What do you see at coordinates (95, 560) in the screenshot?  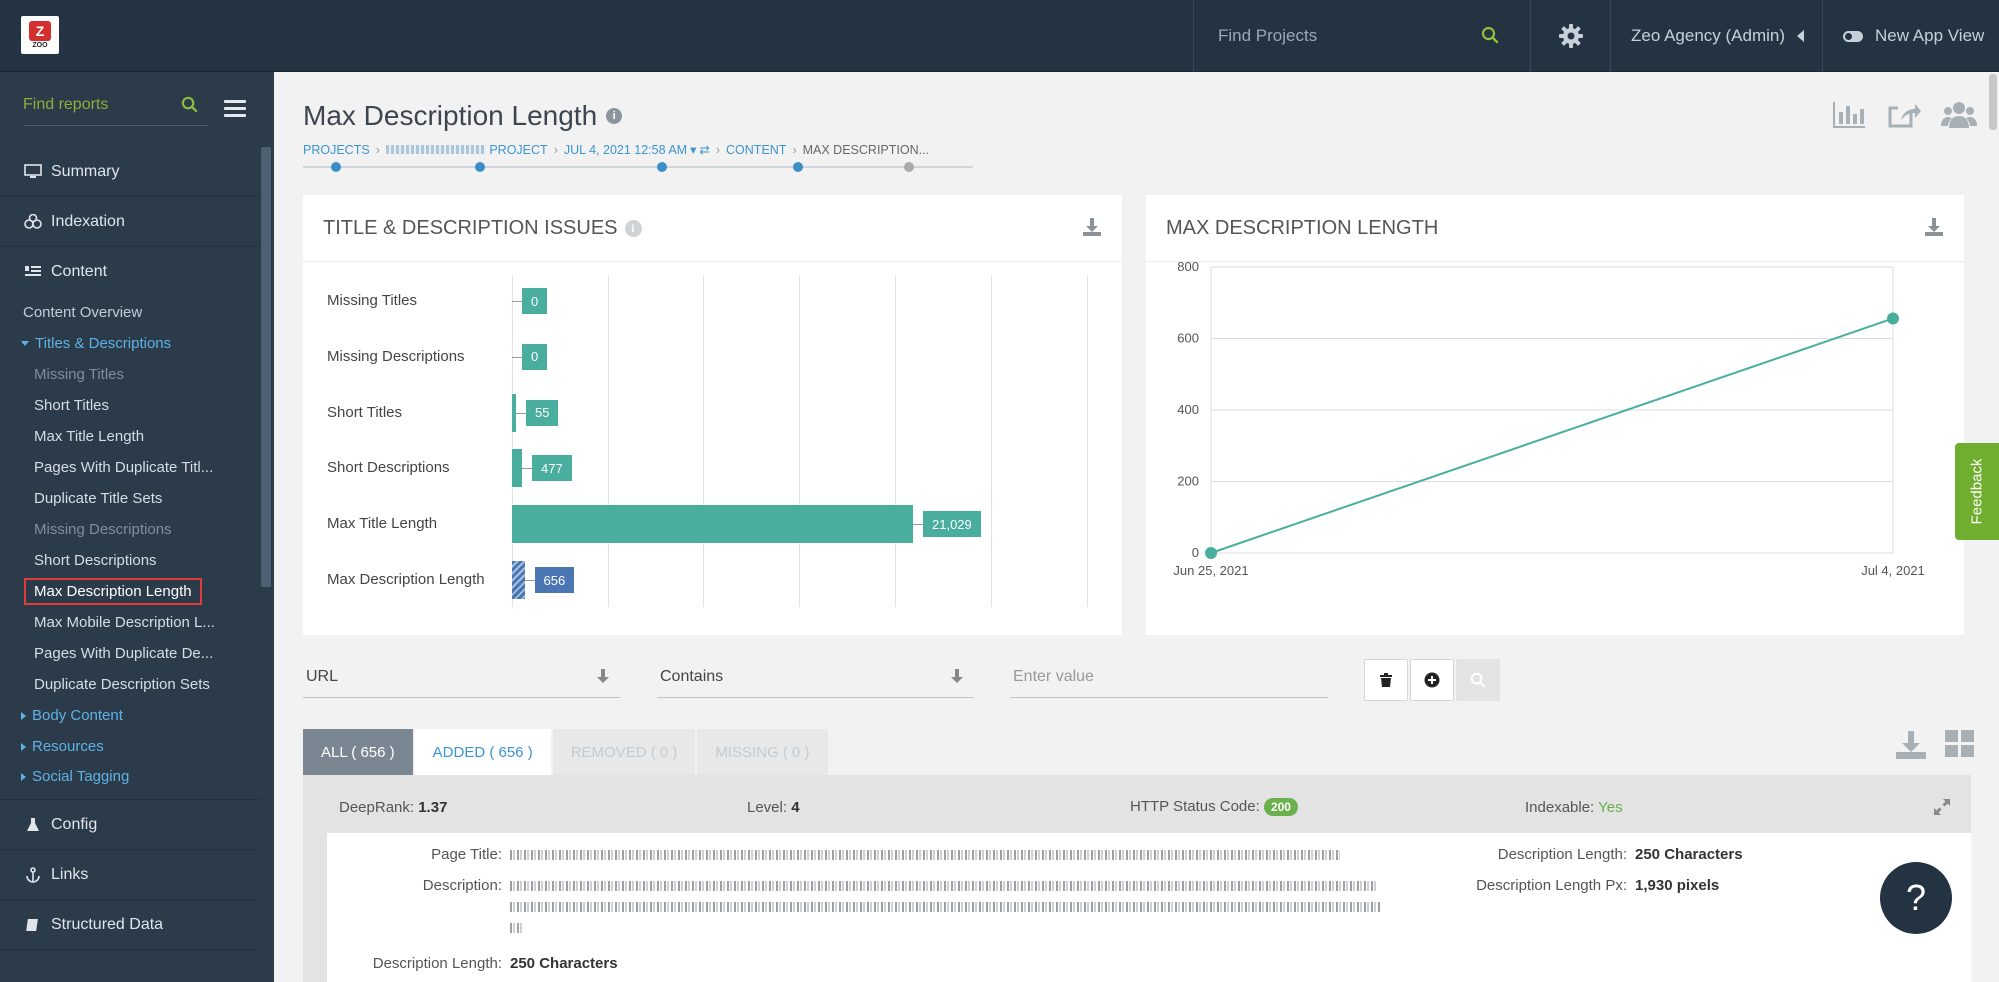 I see `sidebar-item-label: Short Descriptions` at bounding box center [95, 560].